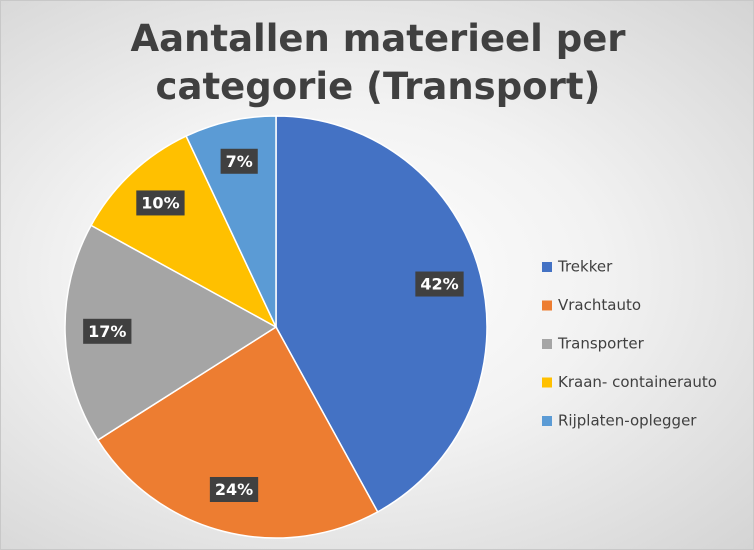 The height and width of the screenshot is (550, 754). I want to click on legend-label: Kraan- containerauto, so click(637, 382).